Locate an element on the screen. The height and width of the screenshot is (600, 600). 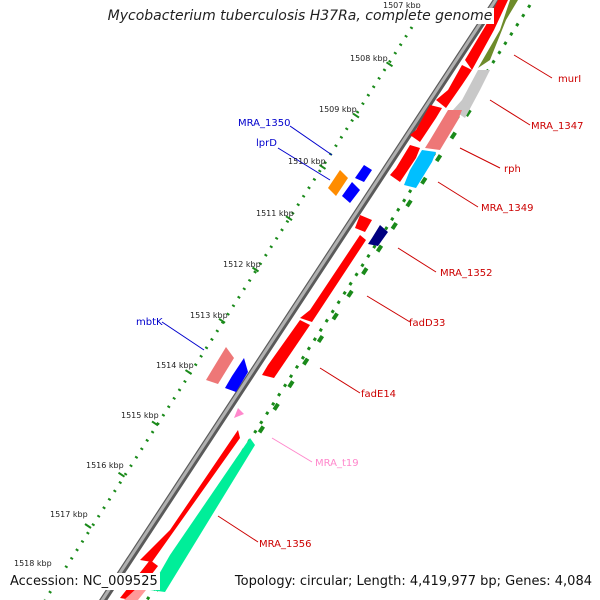
gene-lprD-orange is located at coordinates (338, 183).